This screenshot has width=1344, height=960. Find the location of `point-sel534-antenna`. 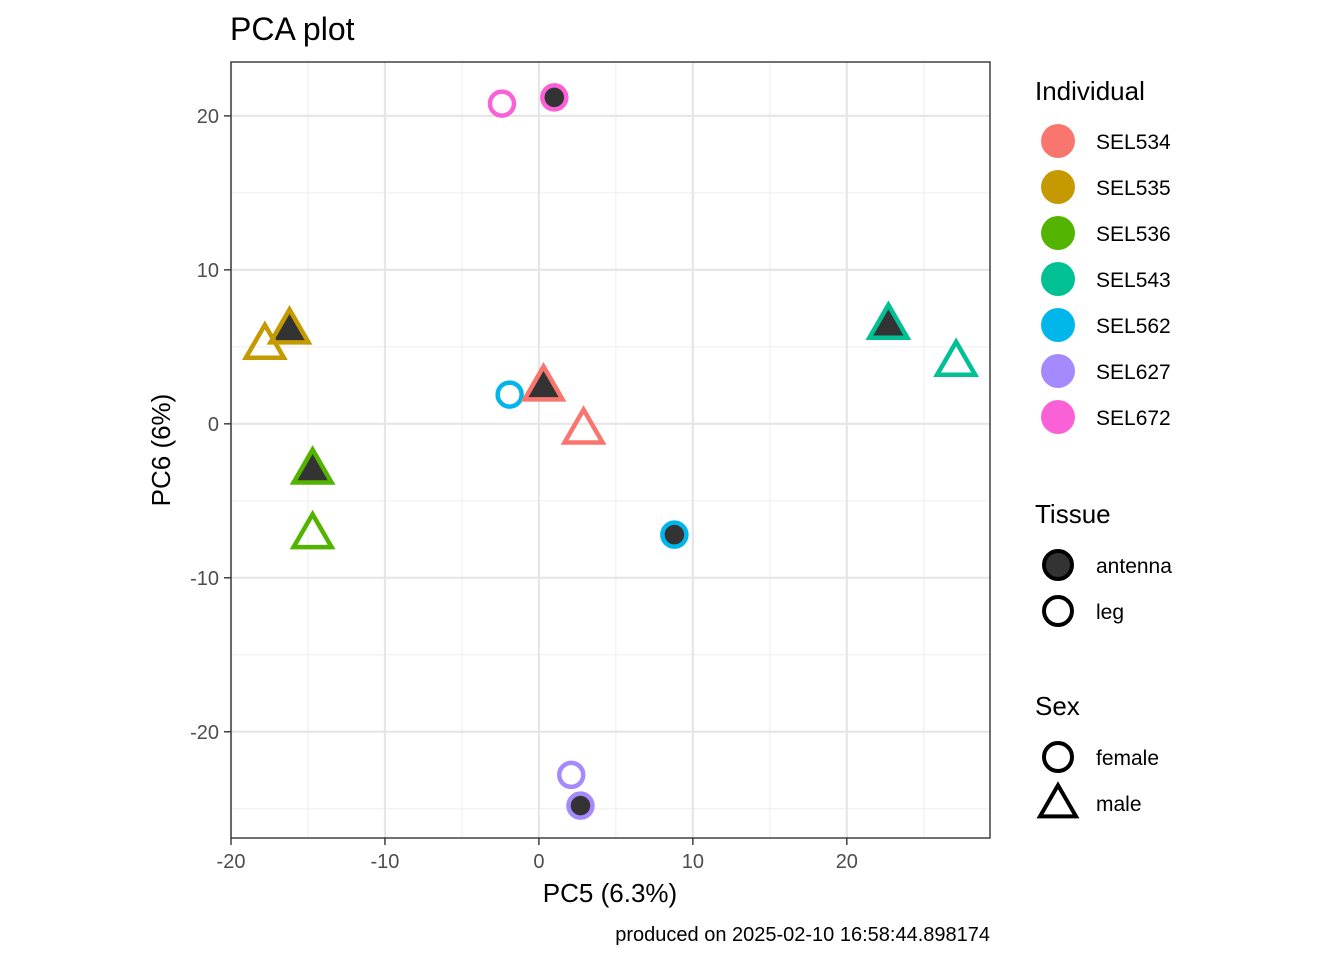

point-sel534-antenna is located at coordinates (543, 381).